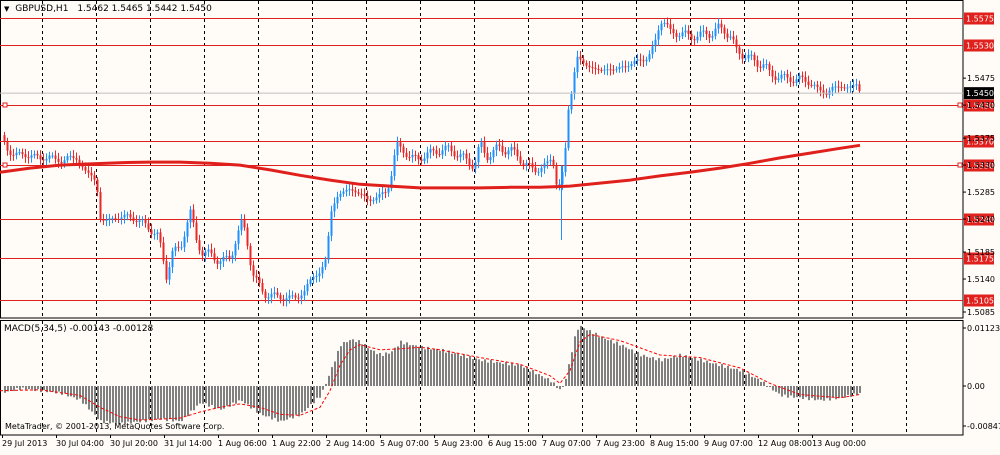 The width and height of the screenshot is (1000, 455). What do you see at coordinates (24, 443) in the screenshot?
I see `time-axis-label: 29 Jul 2013` at bounding box center [24, 443].